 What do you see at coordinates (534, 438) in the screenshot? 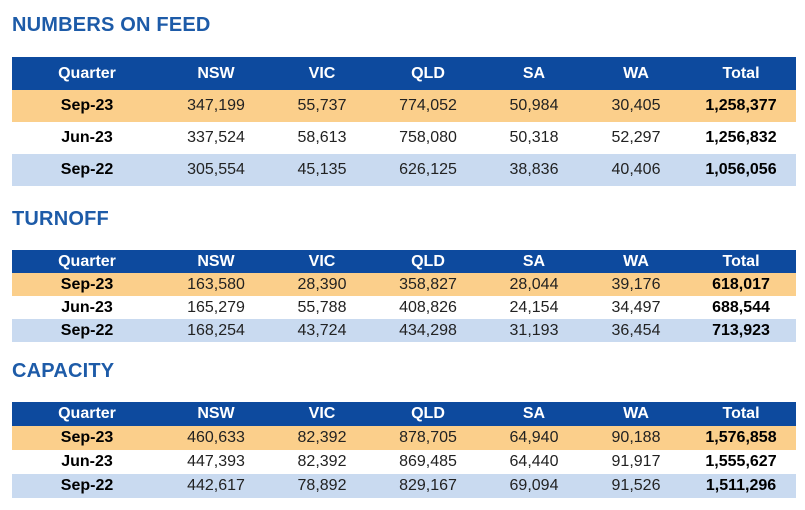
I see `sa-cell: 64,940` at bounding box center [534, 438].